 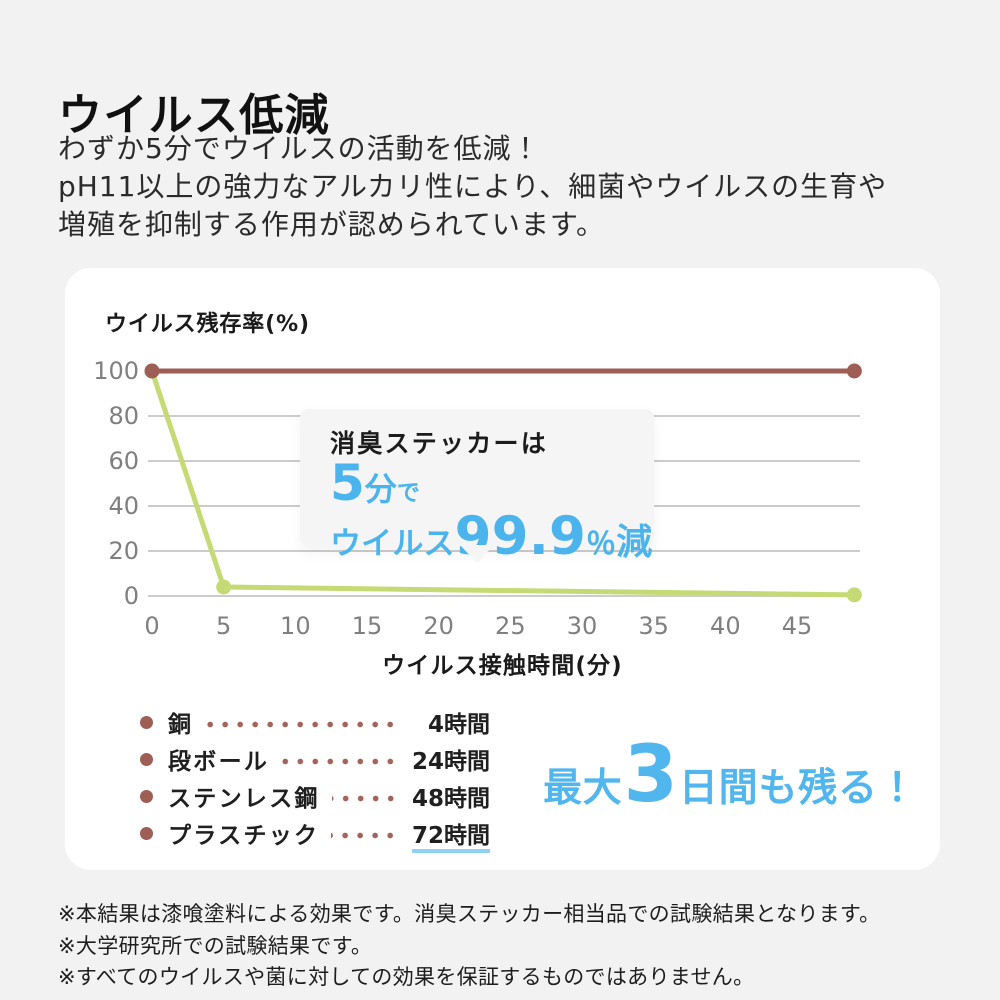 What do you see at coordinates (492, 483) in the screenshot?
I see `callout-line-minutes: 5分で` at bounding box center [492, 483].